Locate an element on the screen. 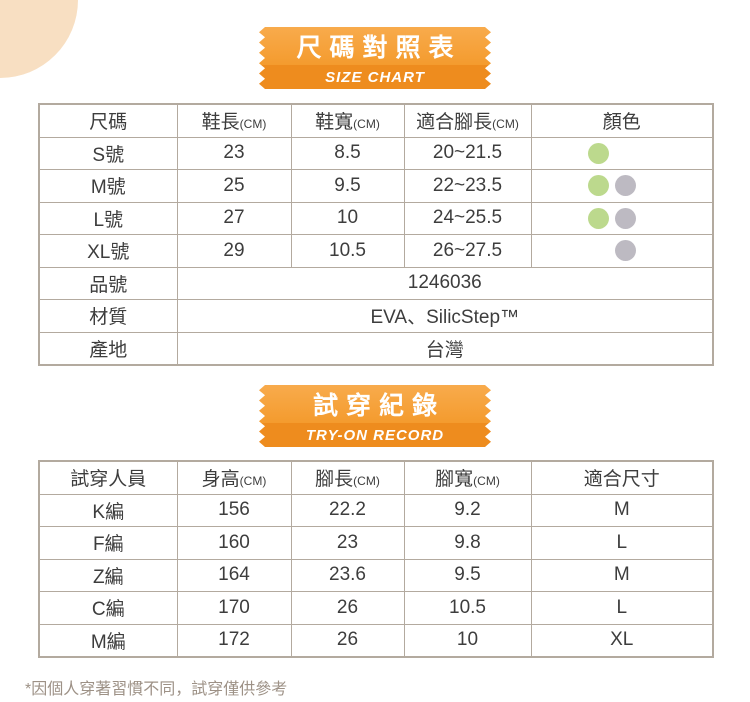 Image resolution: width=750 pixels, height=702 pixels. cell-height: 170 is located at coordinates (234, 608).